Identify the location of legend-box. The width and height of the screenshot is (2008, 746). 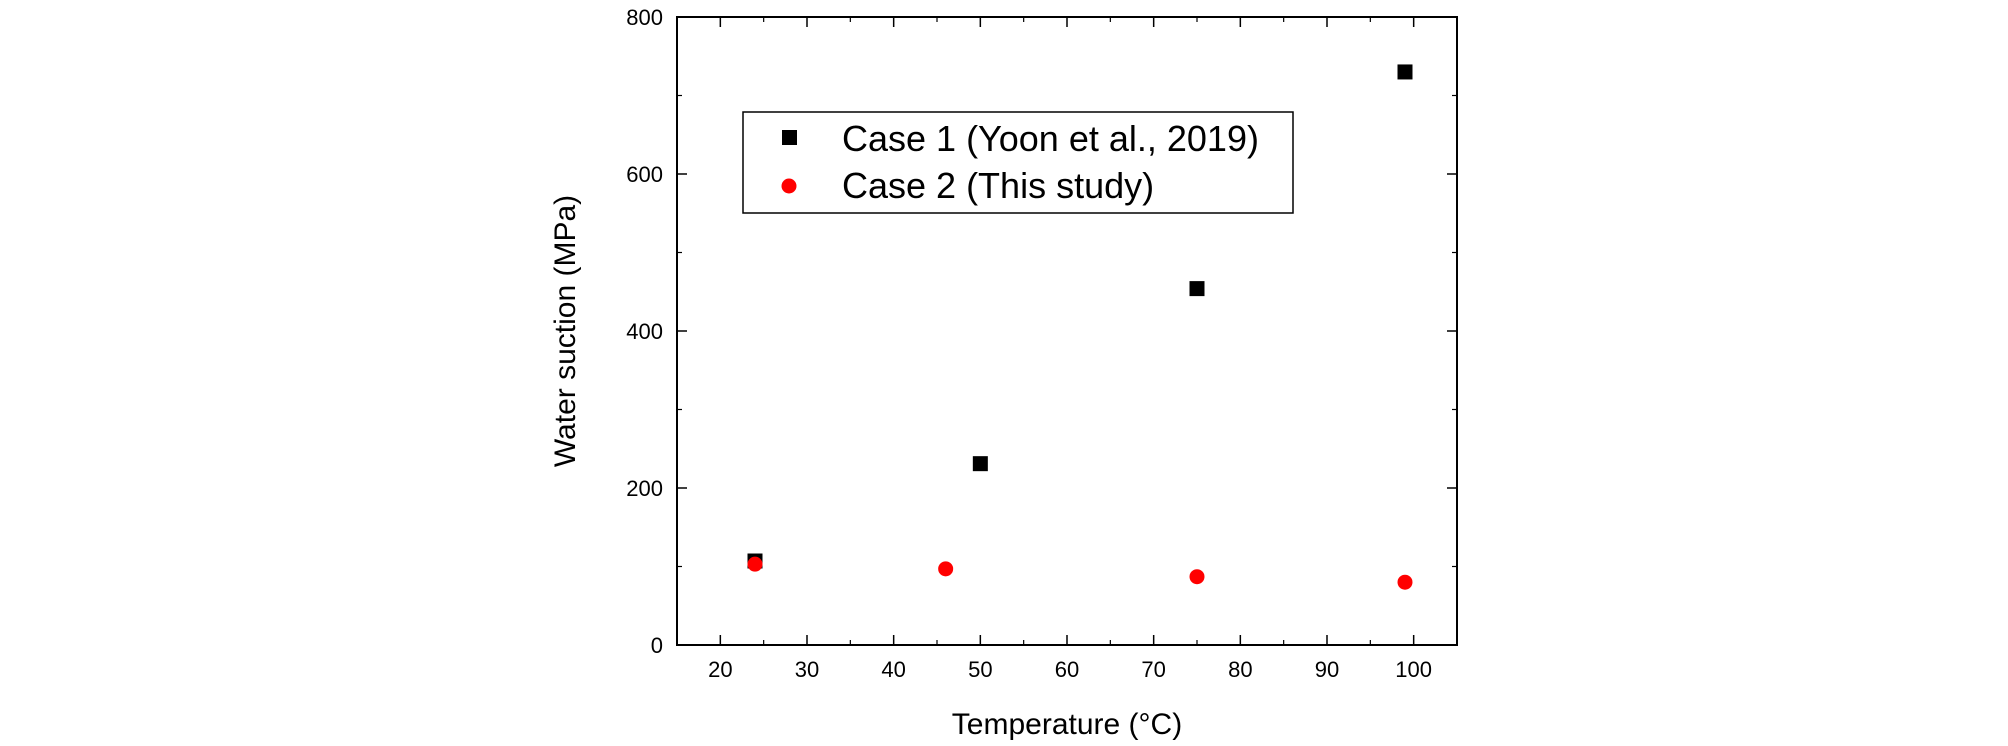
(1018, 162).